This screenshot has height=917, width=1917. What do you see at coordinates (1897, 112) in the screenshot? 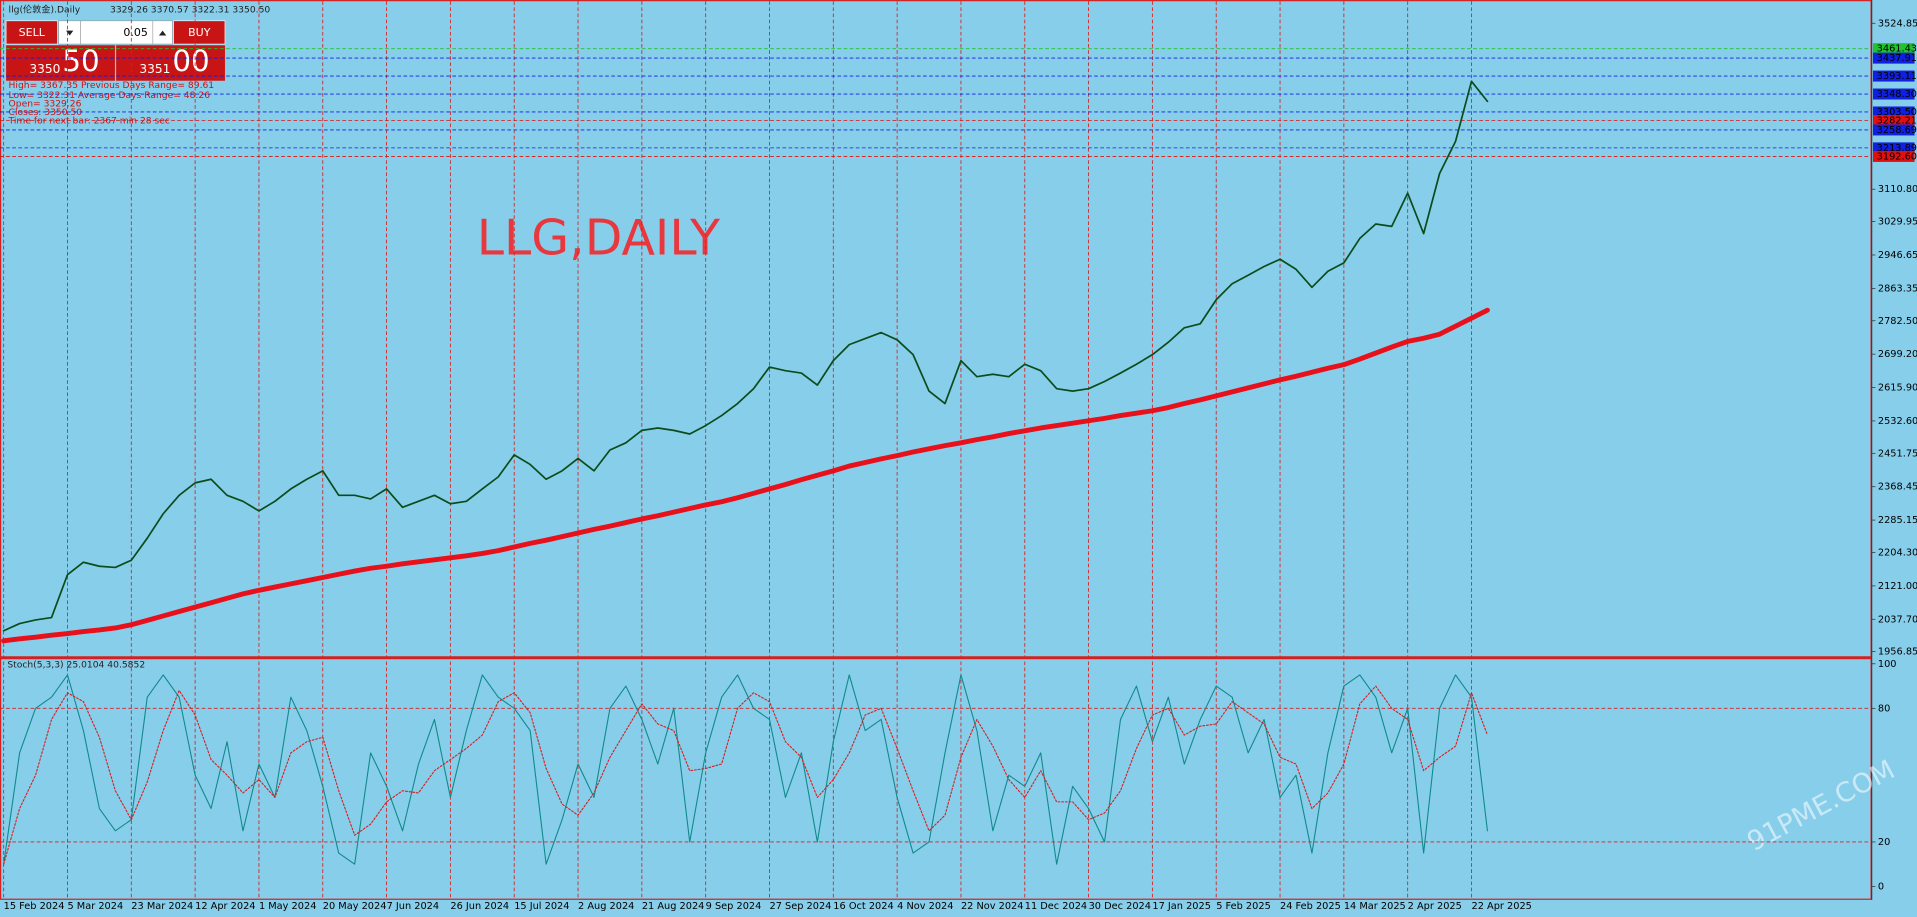
I see `level-label: 3303.50` at bounding box center [1897, 112].